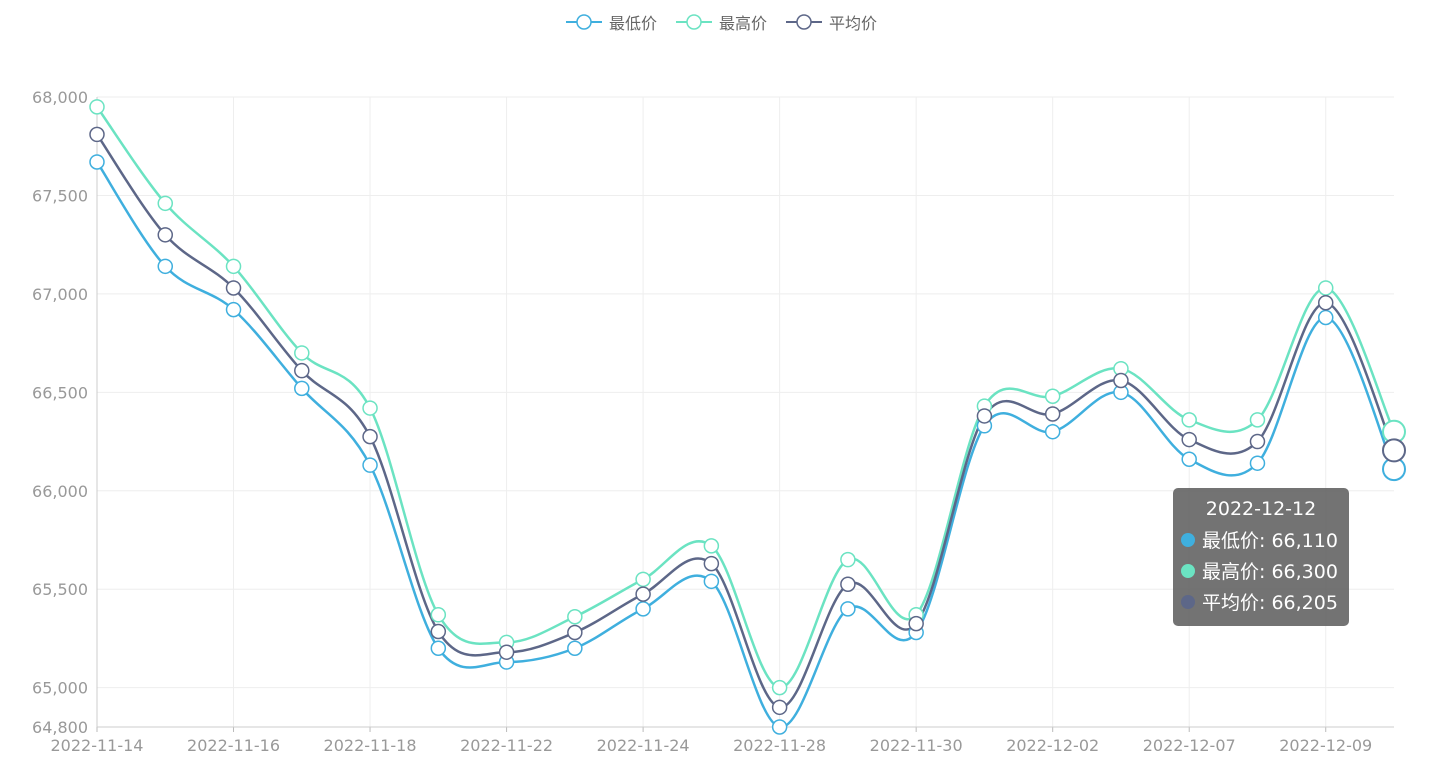 This screenshot has width=1442, height=766. I want to click on y-tick-label: 67,500, so click(60, 195).